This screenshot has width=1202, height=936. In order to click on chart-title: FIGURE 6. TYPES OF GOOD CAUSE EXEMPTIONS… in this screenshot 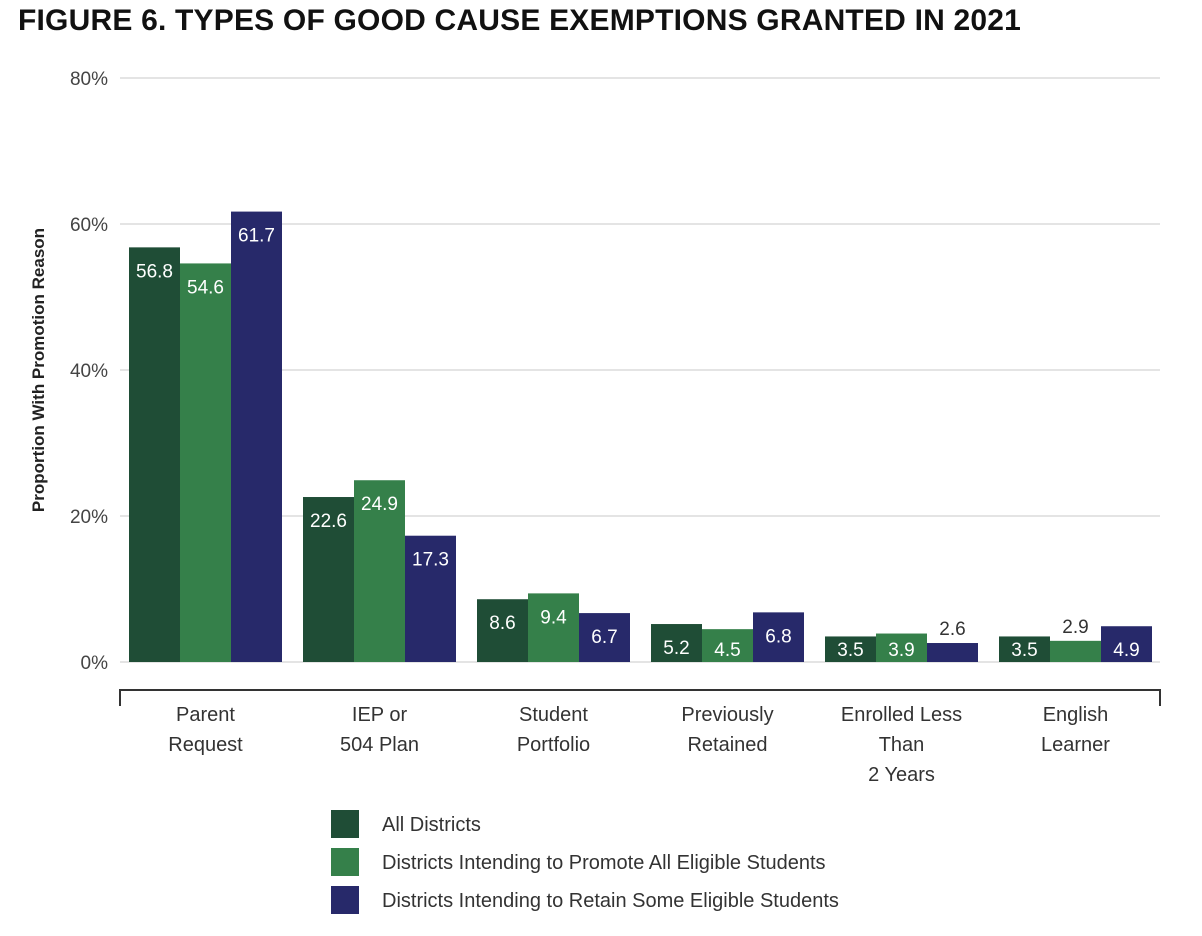, I will do `click(520, 20)`.